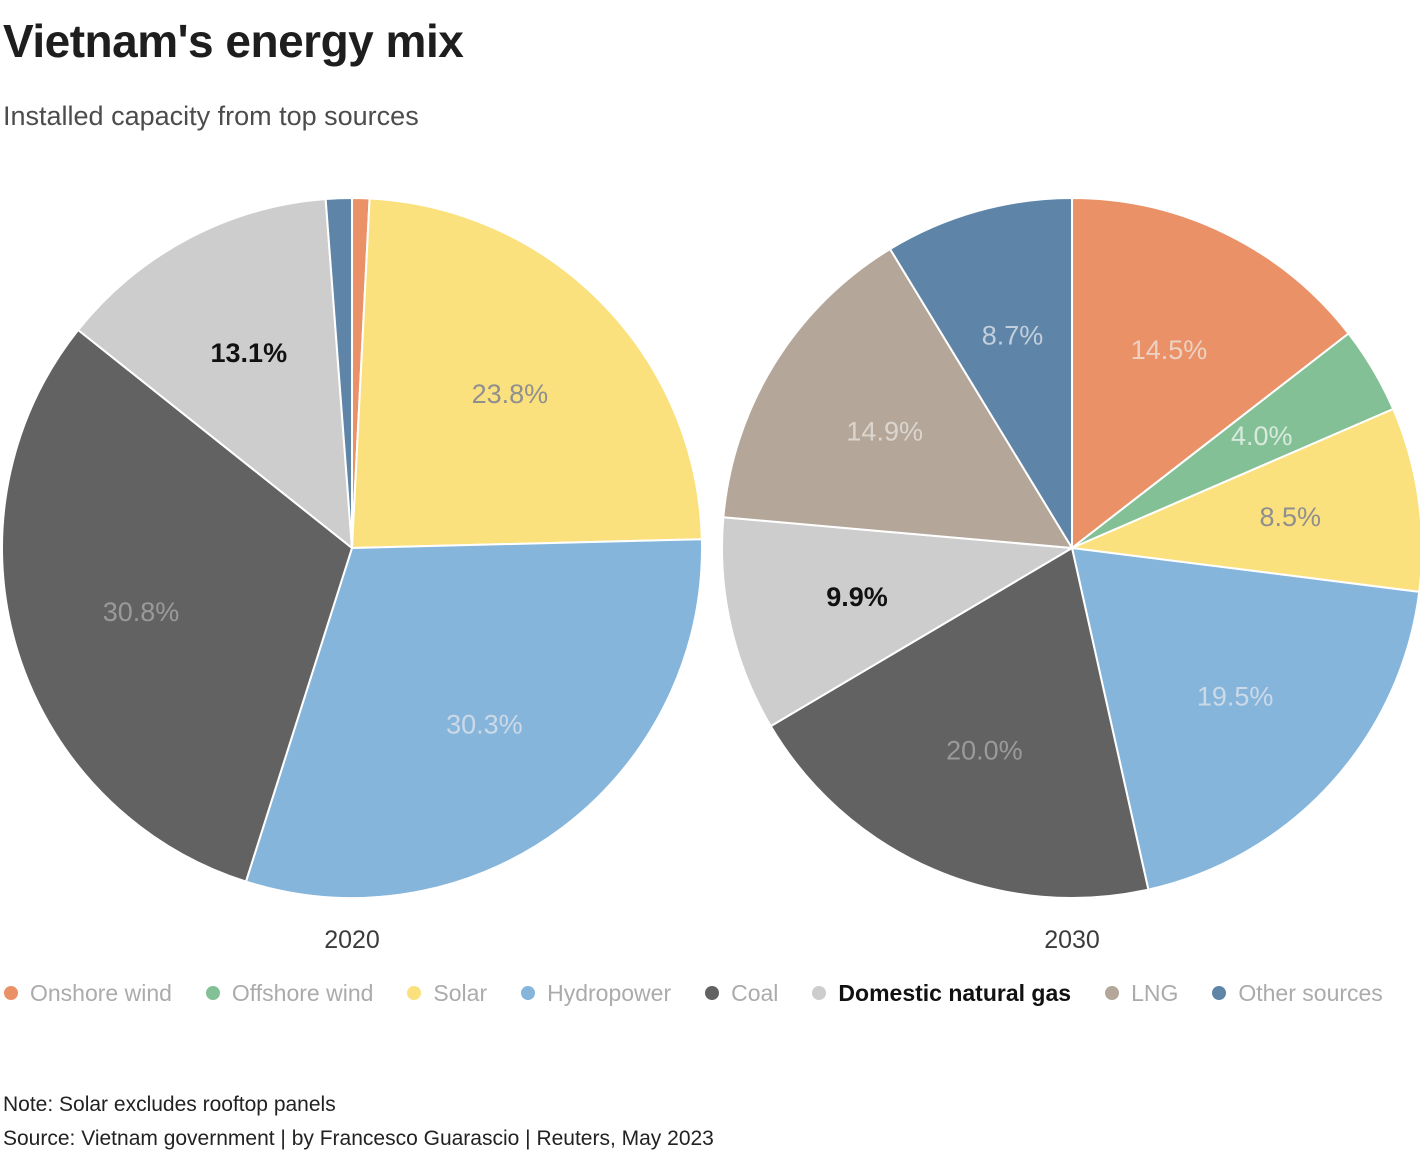  I want to click on legend-item-lng: LNG, so click(1141, 993).